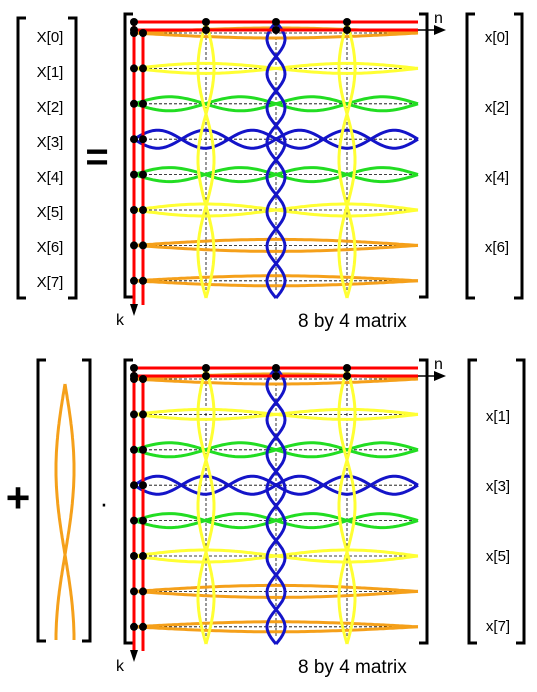  Describe the element at coordinates (497, 107) in the screenshot. I see `x-label: x[2]` at that location.